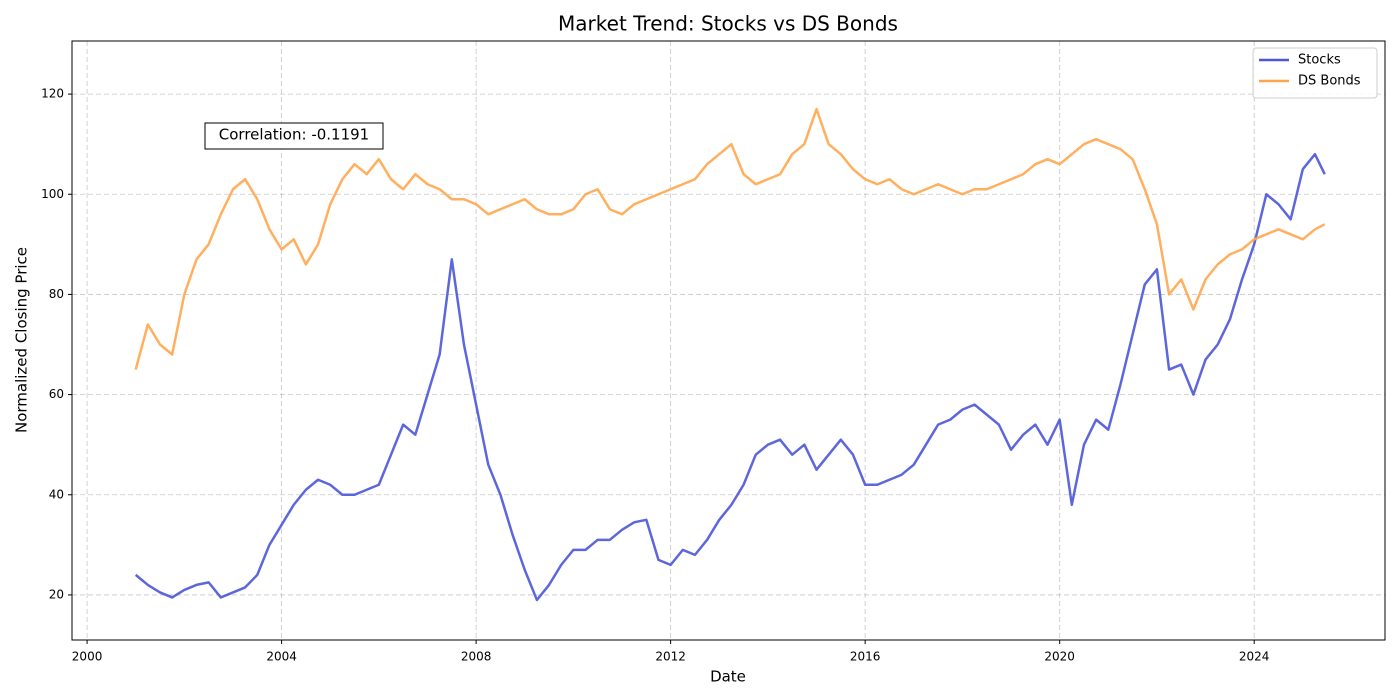 The image size is (1400, 700). Describe the element at coordinates (1329, 81) in the screenshot. I see `legend-label: DS Bonds` at that location.